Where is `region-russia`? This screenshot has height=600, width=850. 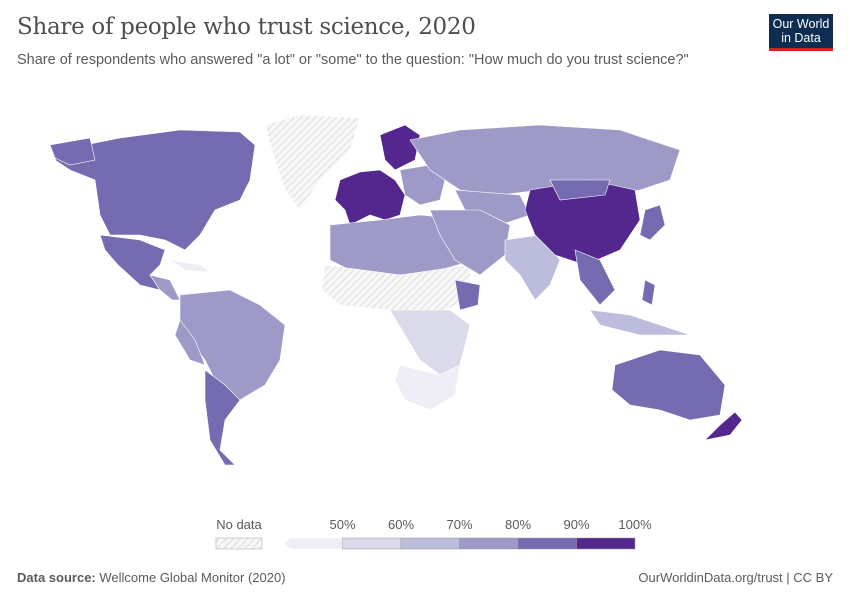 region-russia is located at coordinates (545, 160).